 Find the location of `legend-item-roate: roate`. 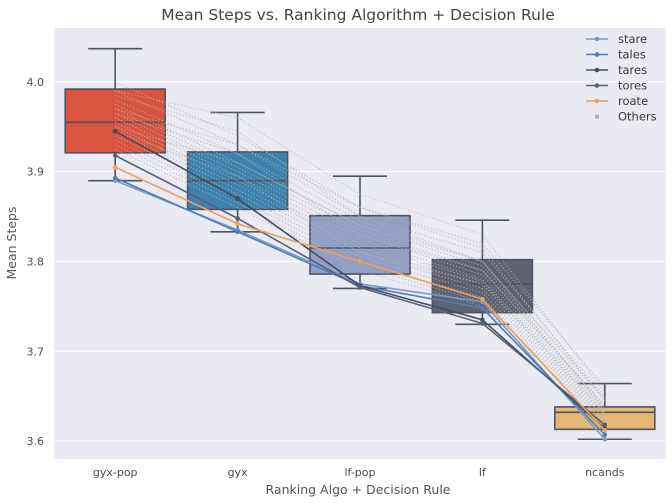

legend-item-roate: roate is located at coordinates (617, 101).